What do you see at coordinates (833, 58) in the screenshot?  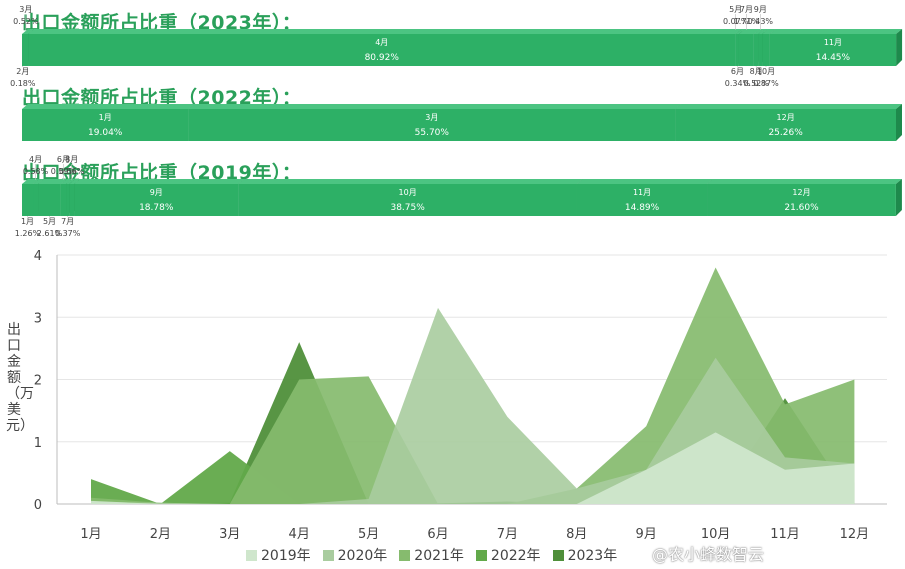 I see `strip-percent-label: 14.45%` at bounding box center [833, 58].